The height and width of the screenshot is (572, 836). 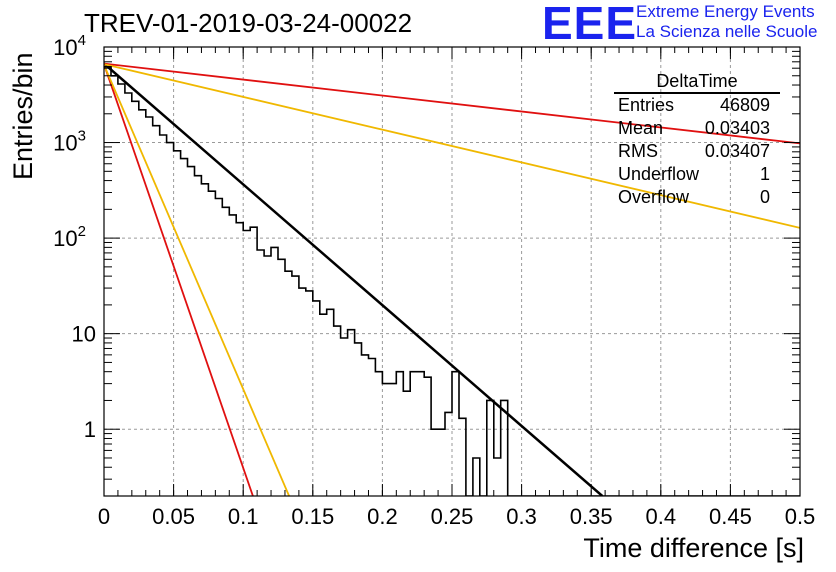 I want to click on stats-label: Overflow, so click(x=654, y=197).